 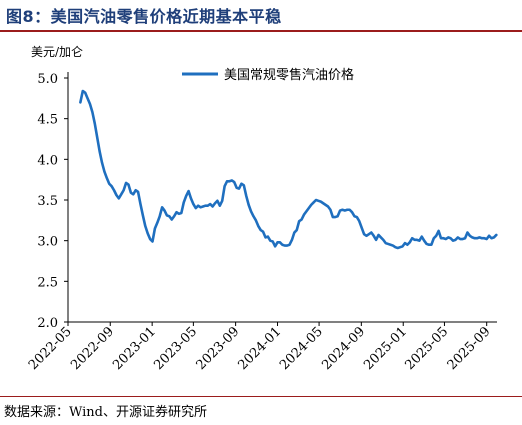 What do you see at coordinates (50, 348) in the screenshot?
I see `x-tick-label: 2022-05` at bounding box center [50, 348].